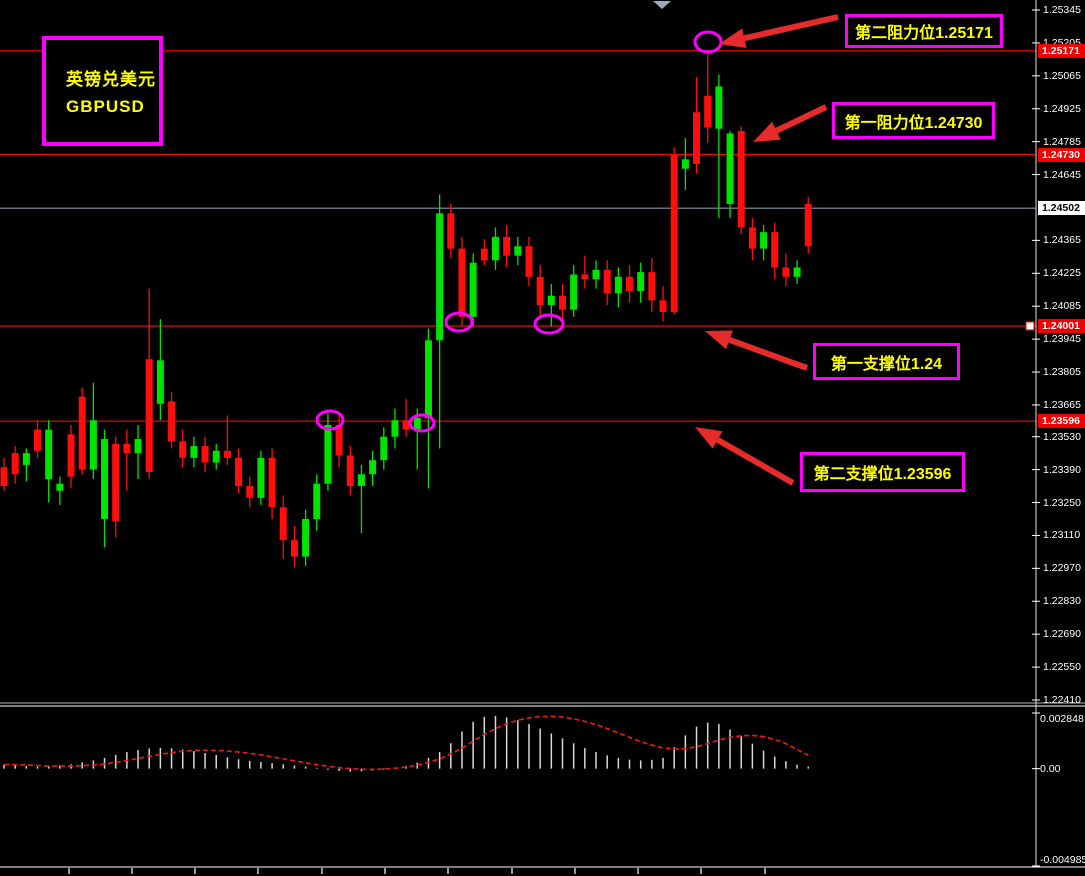 The height and width of the screenshot is (876, 1085). I want to click on price-axis-label: 1.22410, so click(1062, 700).